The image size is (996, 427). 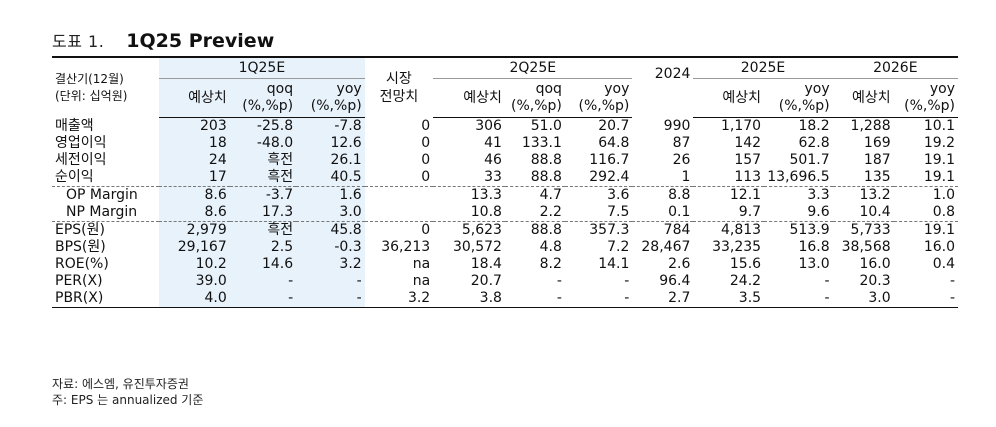 What do you see at coordinates (194, 264) in the screenshot?
I see `table-cell: 10.2` at bounding box center [194, 264].